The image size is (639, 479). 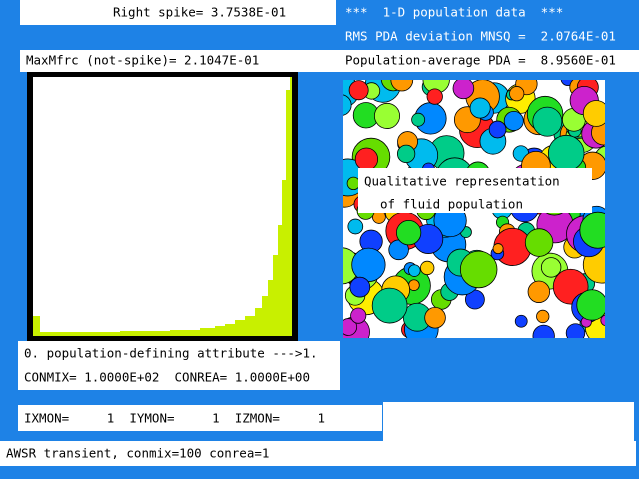 What do you see at coordinates (171, 353) in the screenshot?
I see `attribute-line: 0. population-defining attribute --->1.` at bounding box center [171, 353].